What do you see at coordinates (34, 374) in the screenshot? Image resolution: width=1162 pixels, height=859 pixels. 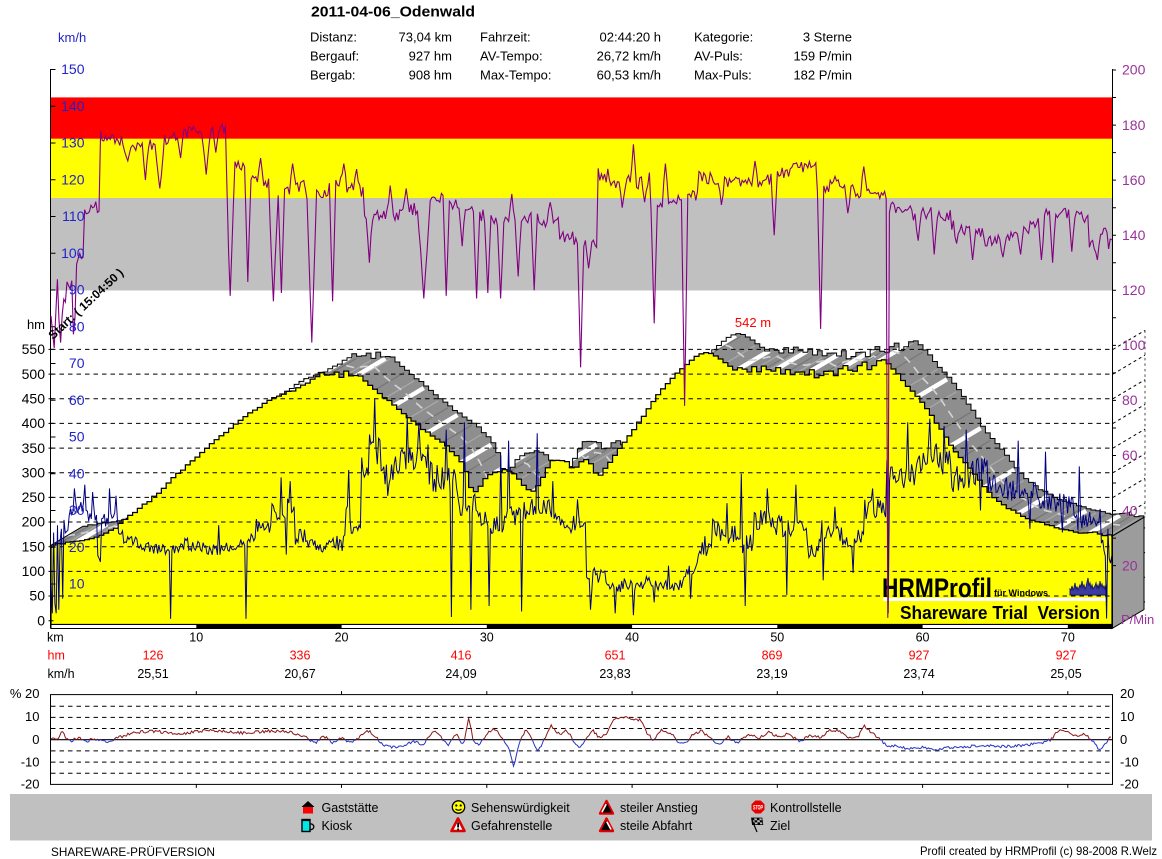 I see `svg-text: 500` at bounding box center [34, 374].